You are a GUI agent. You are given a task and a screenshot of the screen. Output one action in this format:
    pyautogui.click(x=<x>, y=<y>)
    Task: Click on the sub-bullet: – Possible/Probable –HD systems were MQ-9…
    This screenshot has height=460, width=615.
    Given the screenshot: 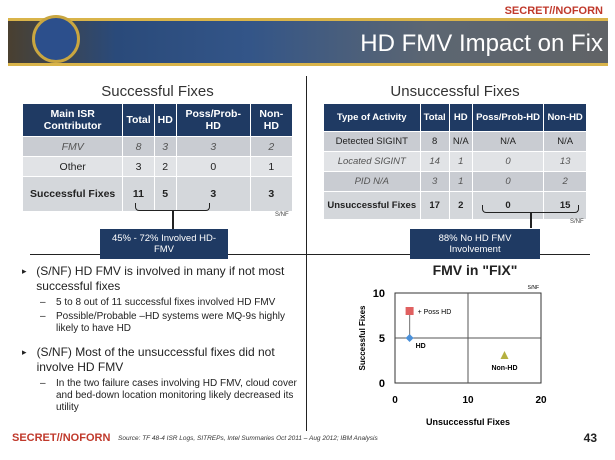 What is the action you would take?
    pyautogui.click(x=165, y=323)
    